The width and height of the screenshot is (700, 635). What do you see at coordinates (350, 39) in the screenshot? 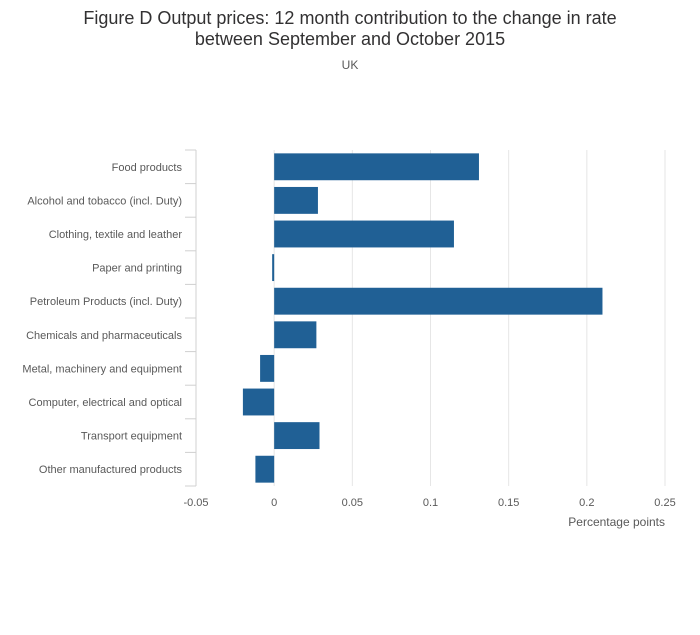
I see `chart-title-line-2: between September and October 2015` at bounding box center [350, 39].